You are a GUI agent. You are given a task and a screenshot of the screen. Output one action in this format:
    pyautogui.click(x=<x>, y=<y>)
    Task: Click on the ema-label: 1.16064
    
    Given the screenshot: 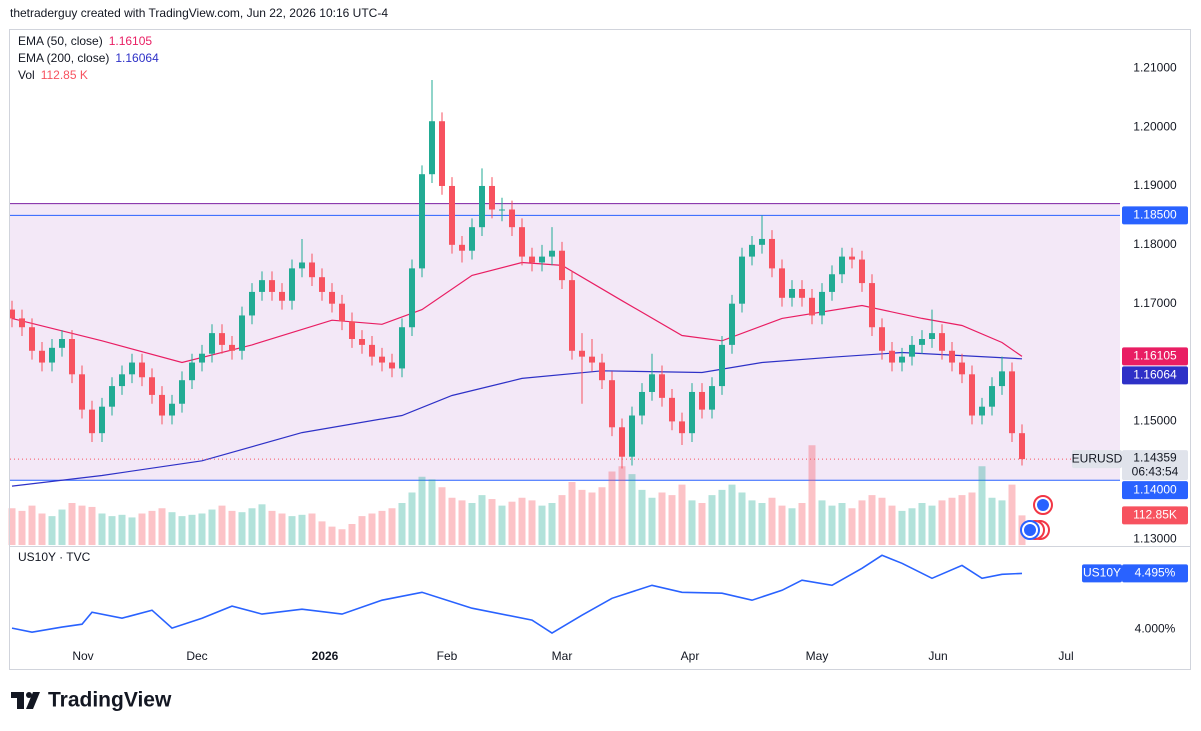 What is the action you would take?
    pyautogui.click(x=1155, y=375)
    